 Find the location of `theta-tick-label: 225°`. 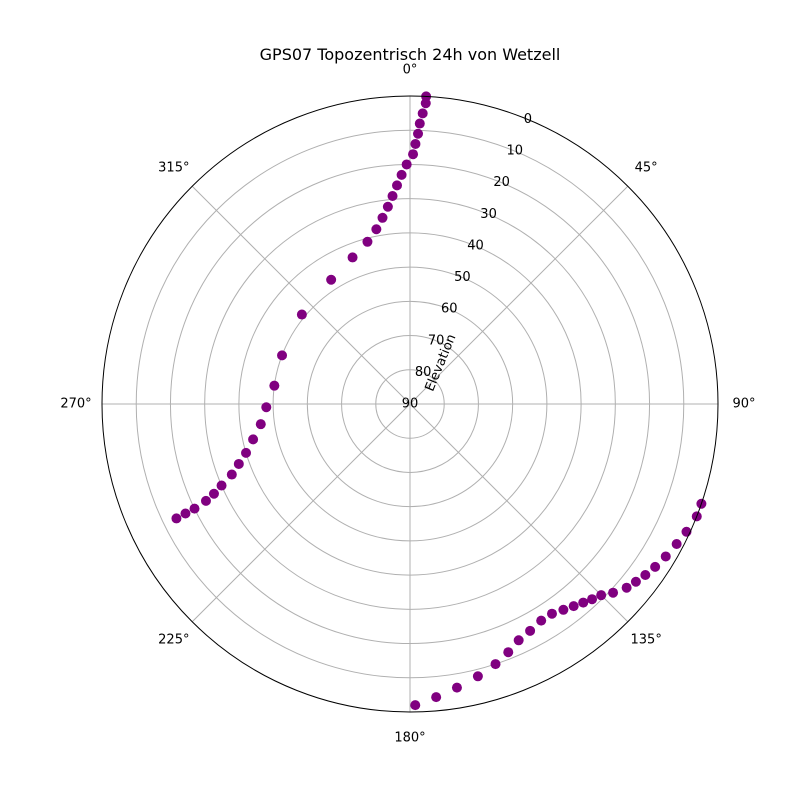

theta-tick-label: 225° is located at coordinates (173, 640).